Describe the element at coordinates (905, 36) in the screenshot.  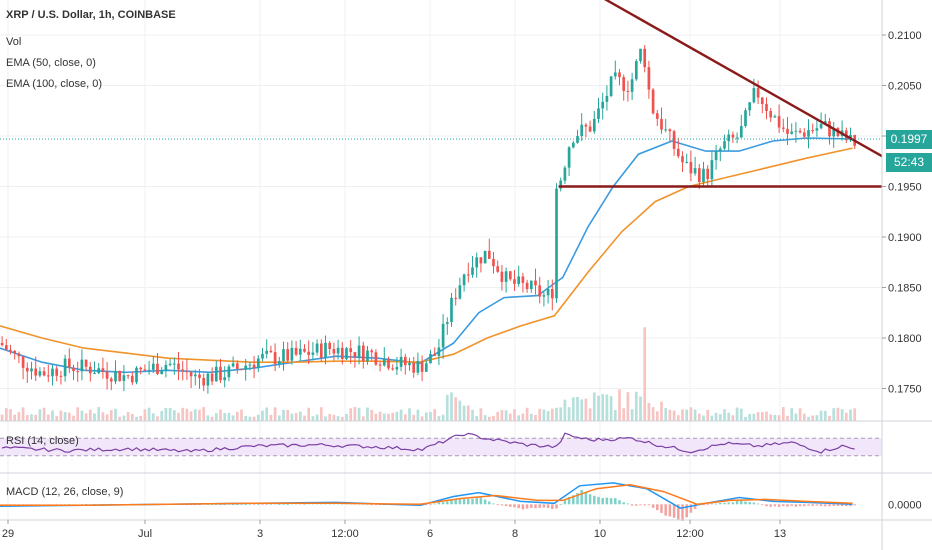
I see `price-tick-label: 0.2100` at that location.